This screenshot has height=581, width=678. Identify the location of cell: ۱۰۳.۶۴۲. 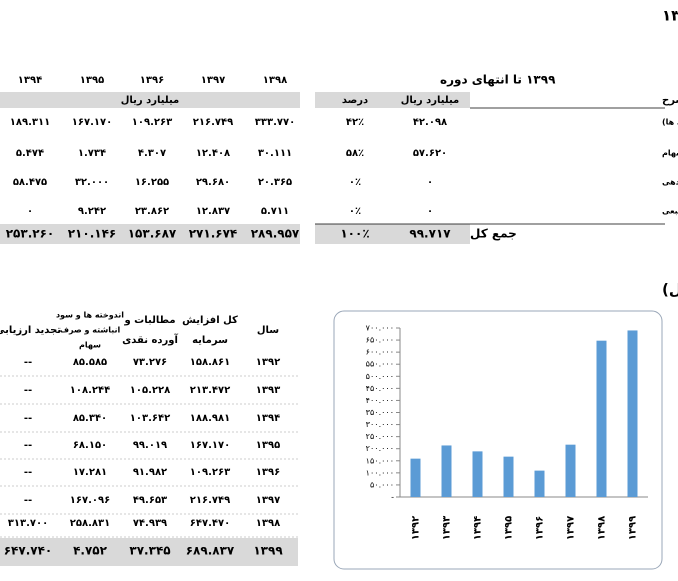
(150, 418).